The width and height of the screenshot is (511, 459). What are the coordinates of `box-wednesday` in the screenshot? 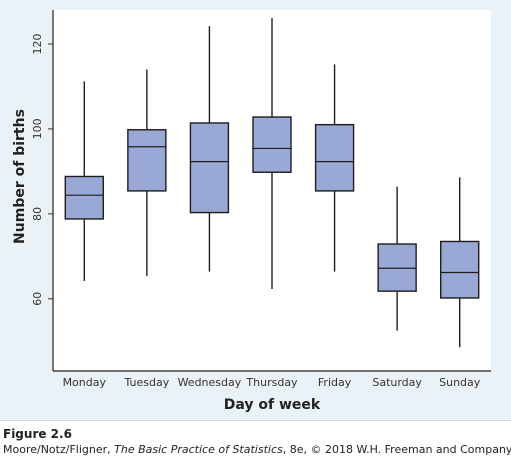 It's located at (209, 168).